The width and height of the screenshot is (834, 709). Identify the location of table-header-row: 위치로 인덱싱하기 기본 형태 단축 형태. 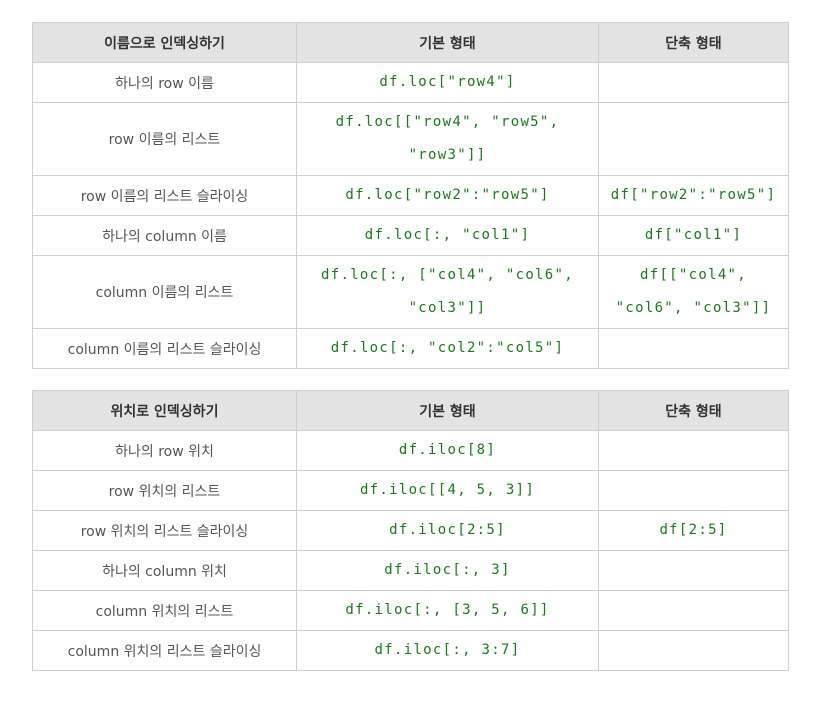
(410, 410).